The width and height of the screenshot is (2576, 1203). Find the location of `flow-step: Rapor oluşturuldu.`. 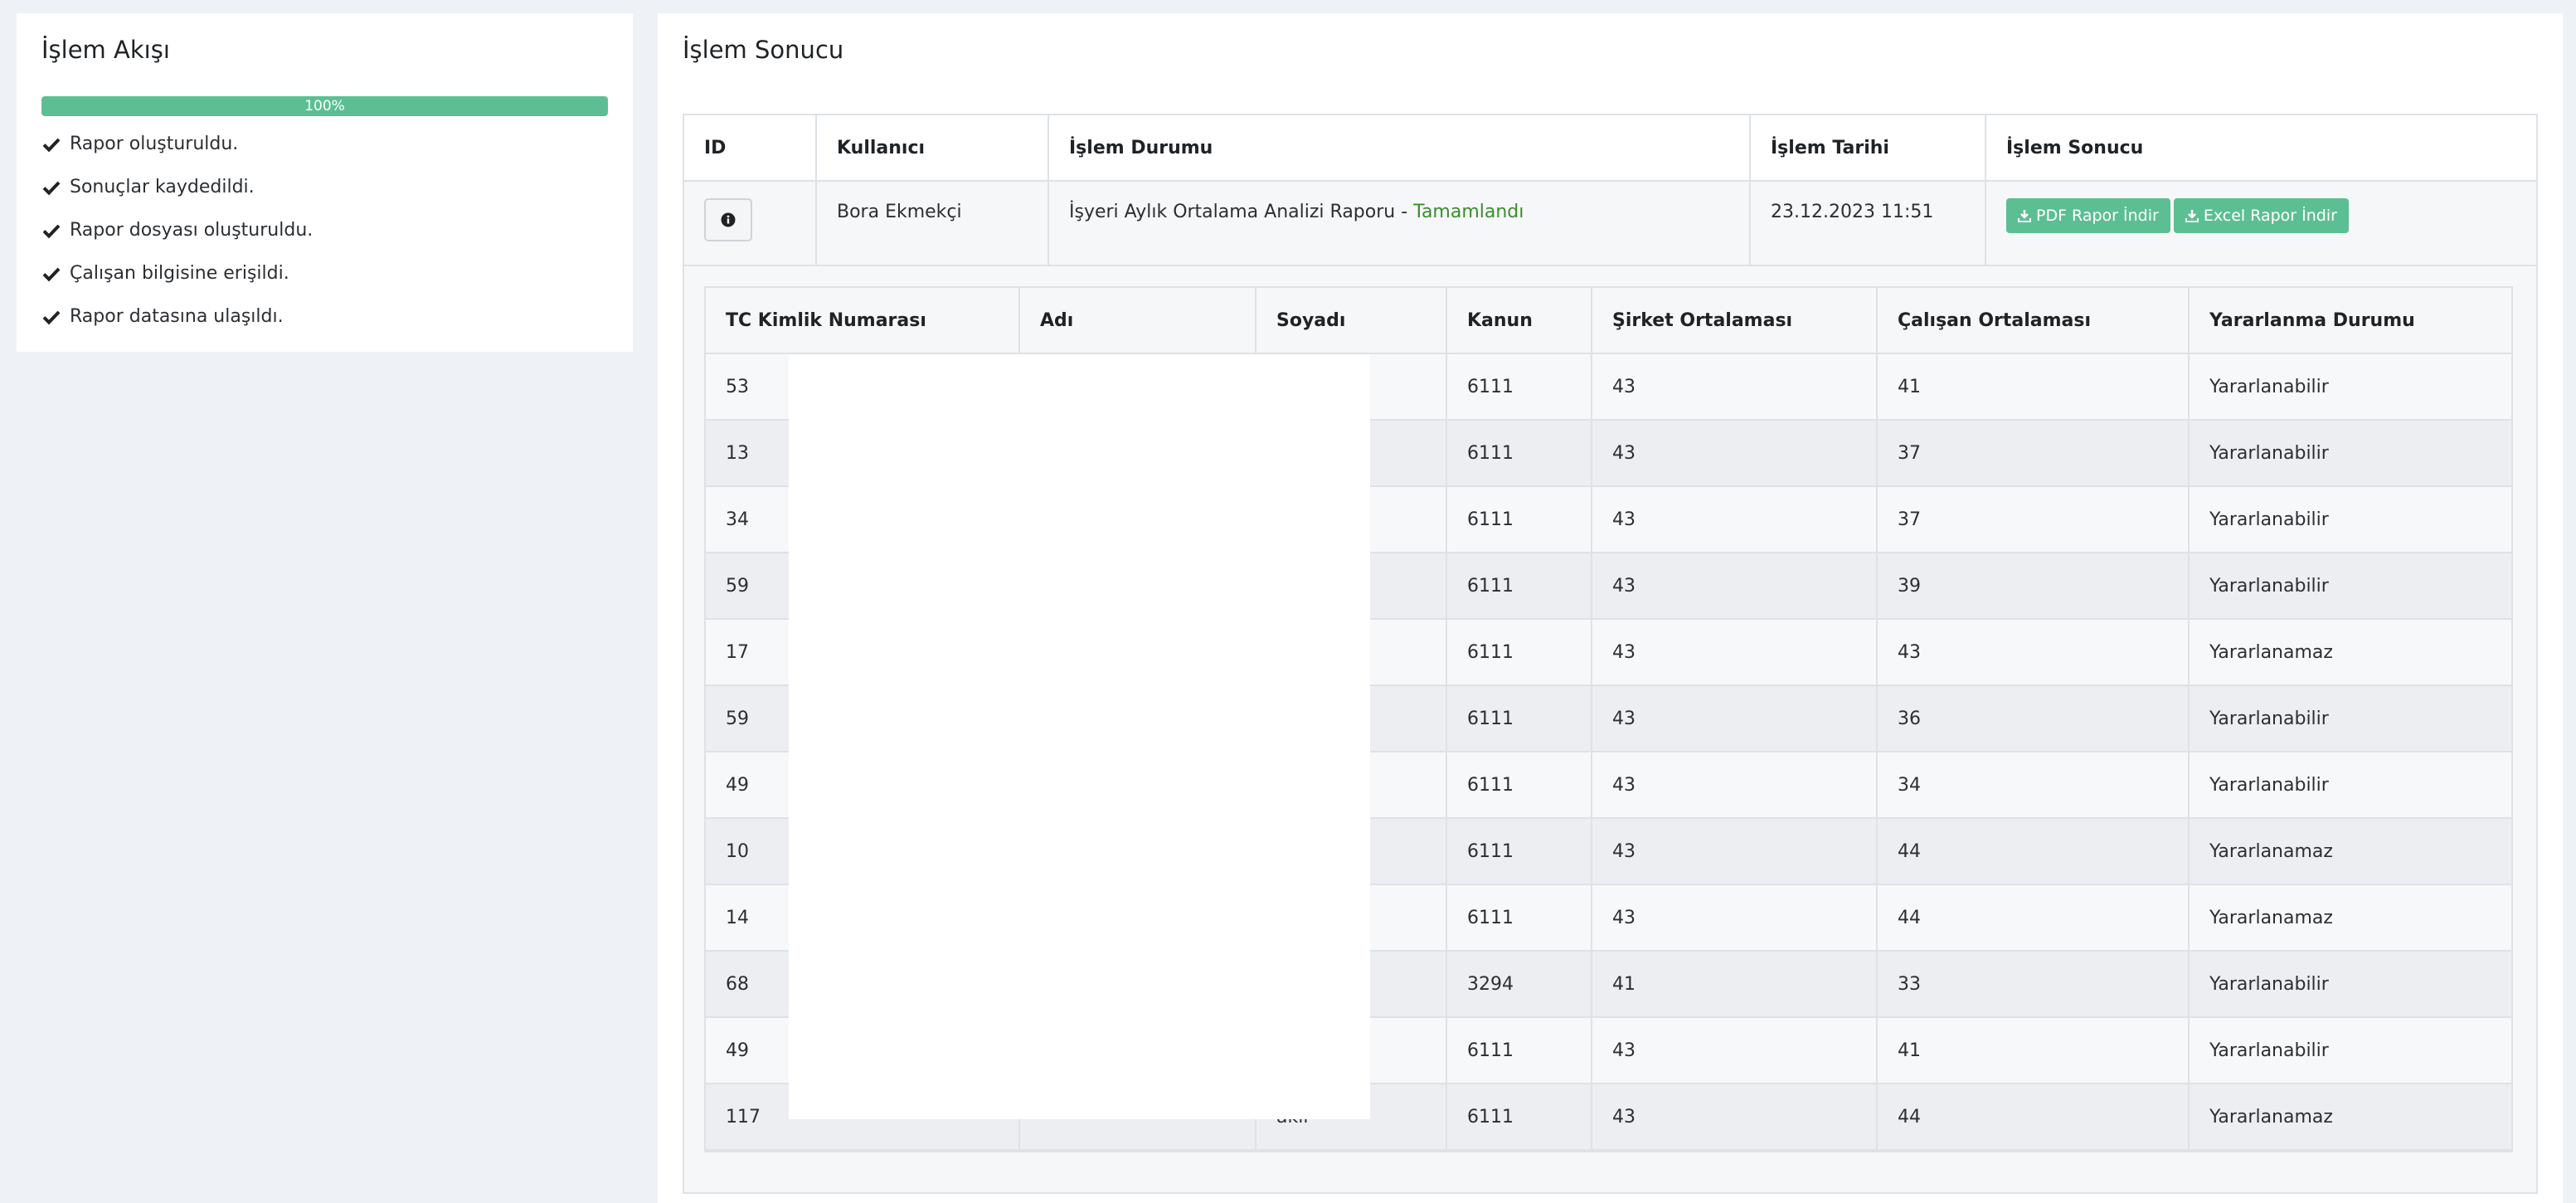

flow-step: Rapor oluşturuldu. is located at coordinates (325, 144).